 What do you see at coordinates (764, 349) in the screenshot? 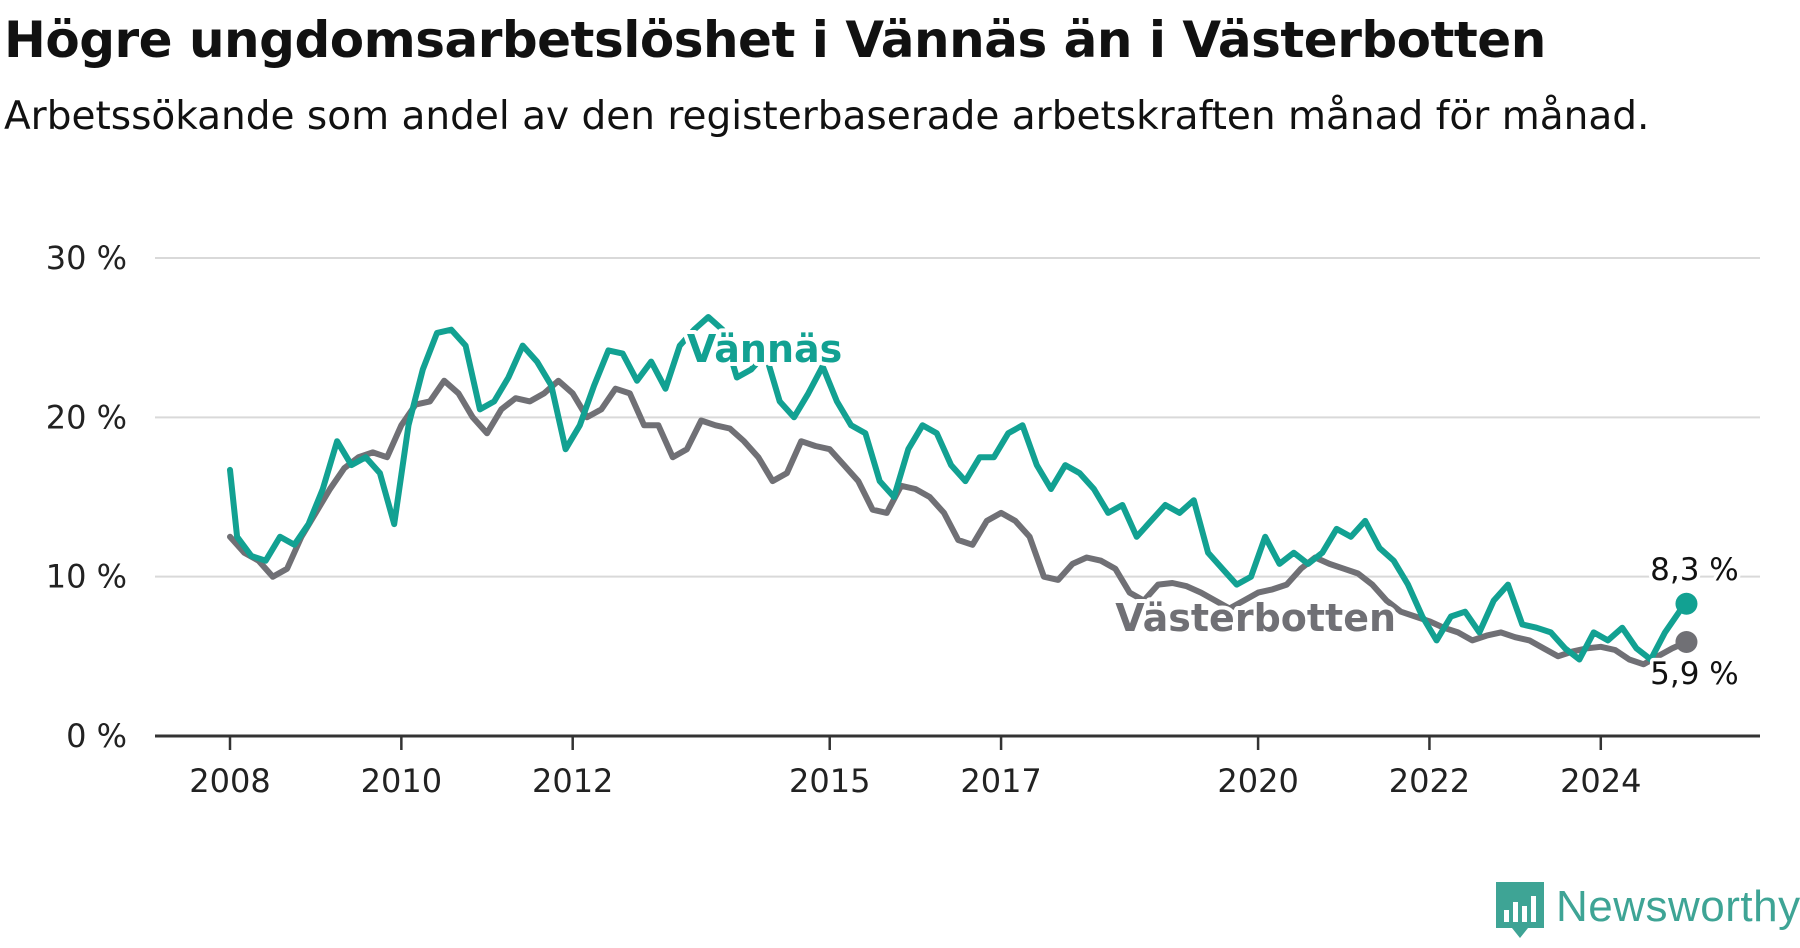
I see `series-label-vannas: Vännäs` at bounding box center [764, 349].